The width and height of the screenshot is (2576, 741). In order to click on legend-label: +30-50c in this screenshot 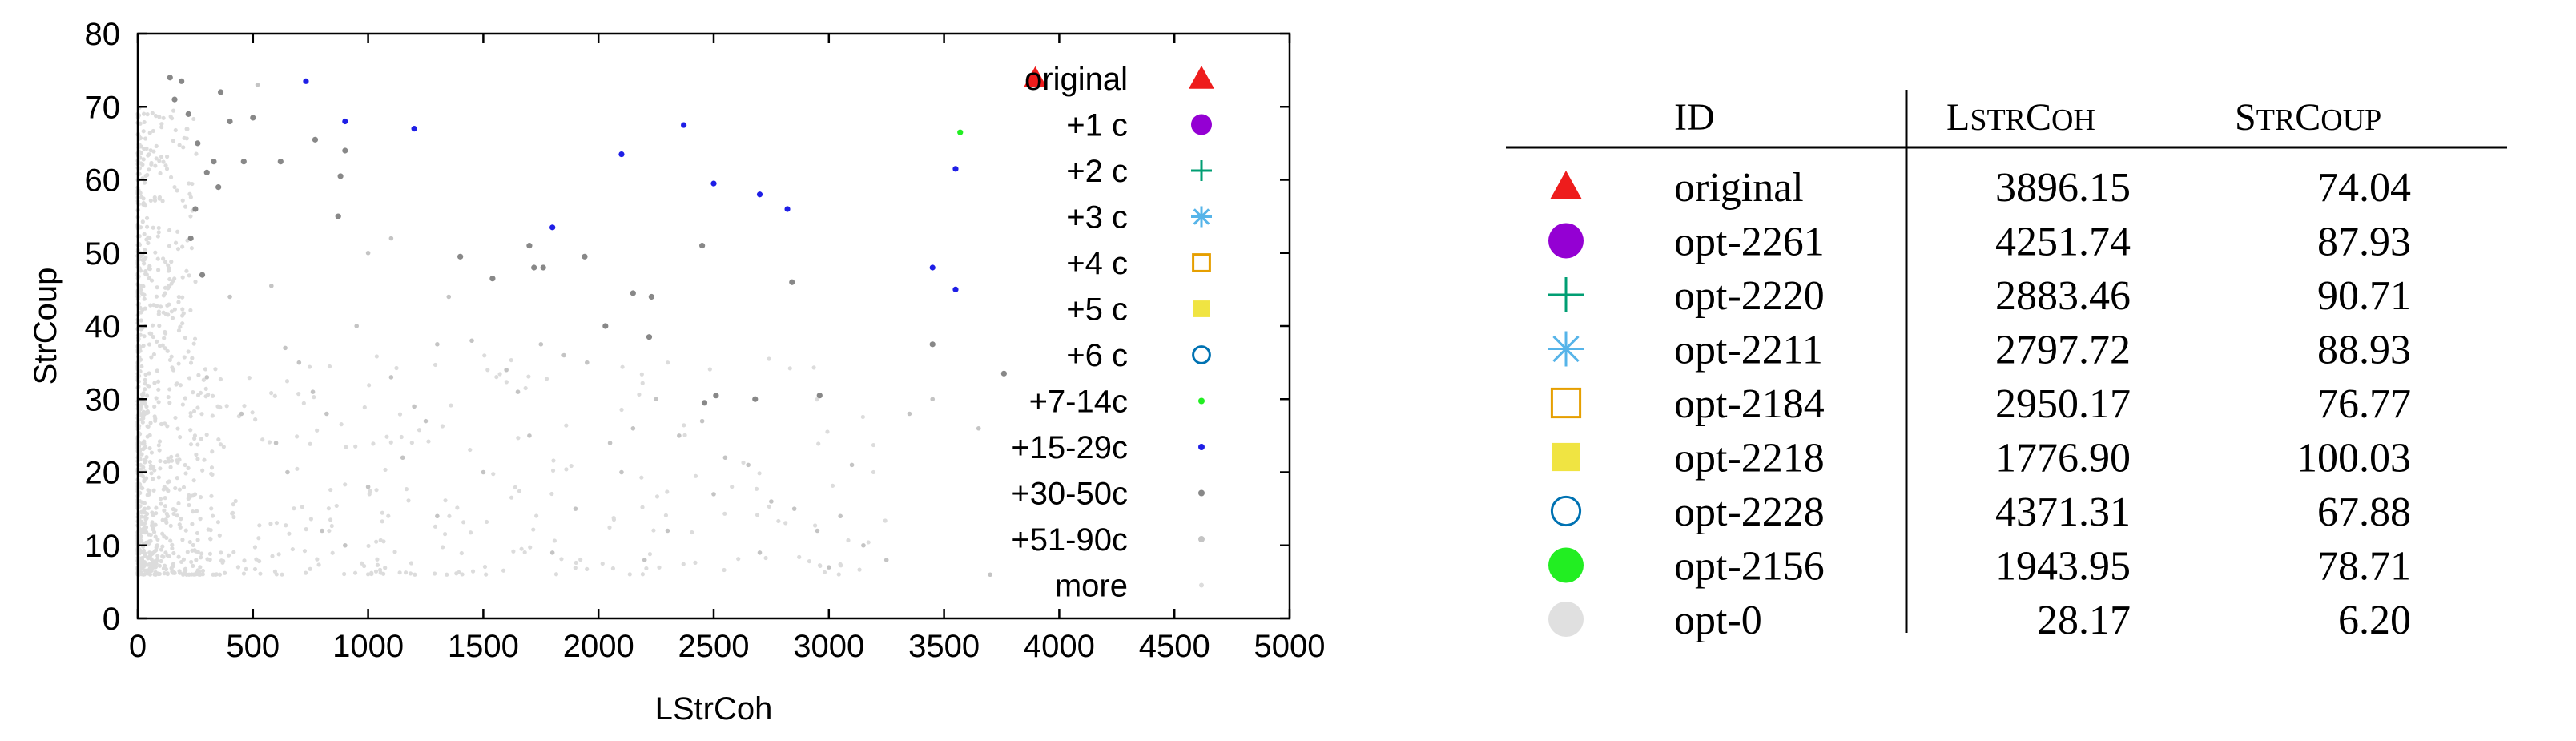, I will do `click(1069, 494)`.